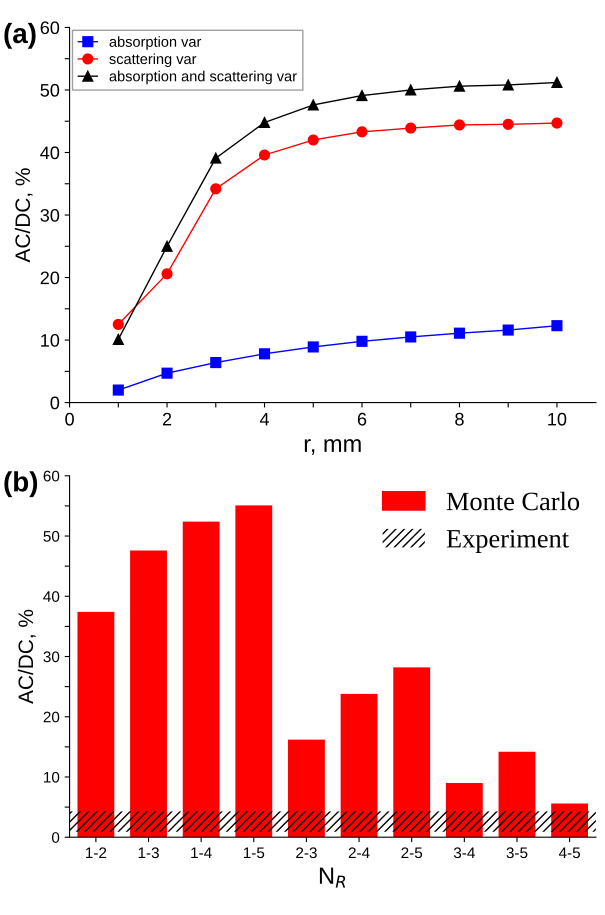 This screenshot has width=605, height=915. Describe the element at coordinates (20, 35) in the screenshot. I see `text: (a)` at that location.